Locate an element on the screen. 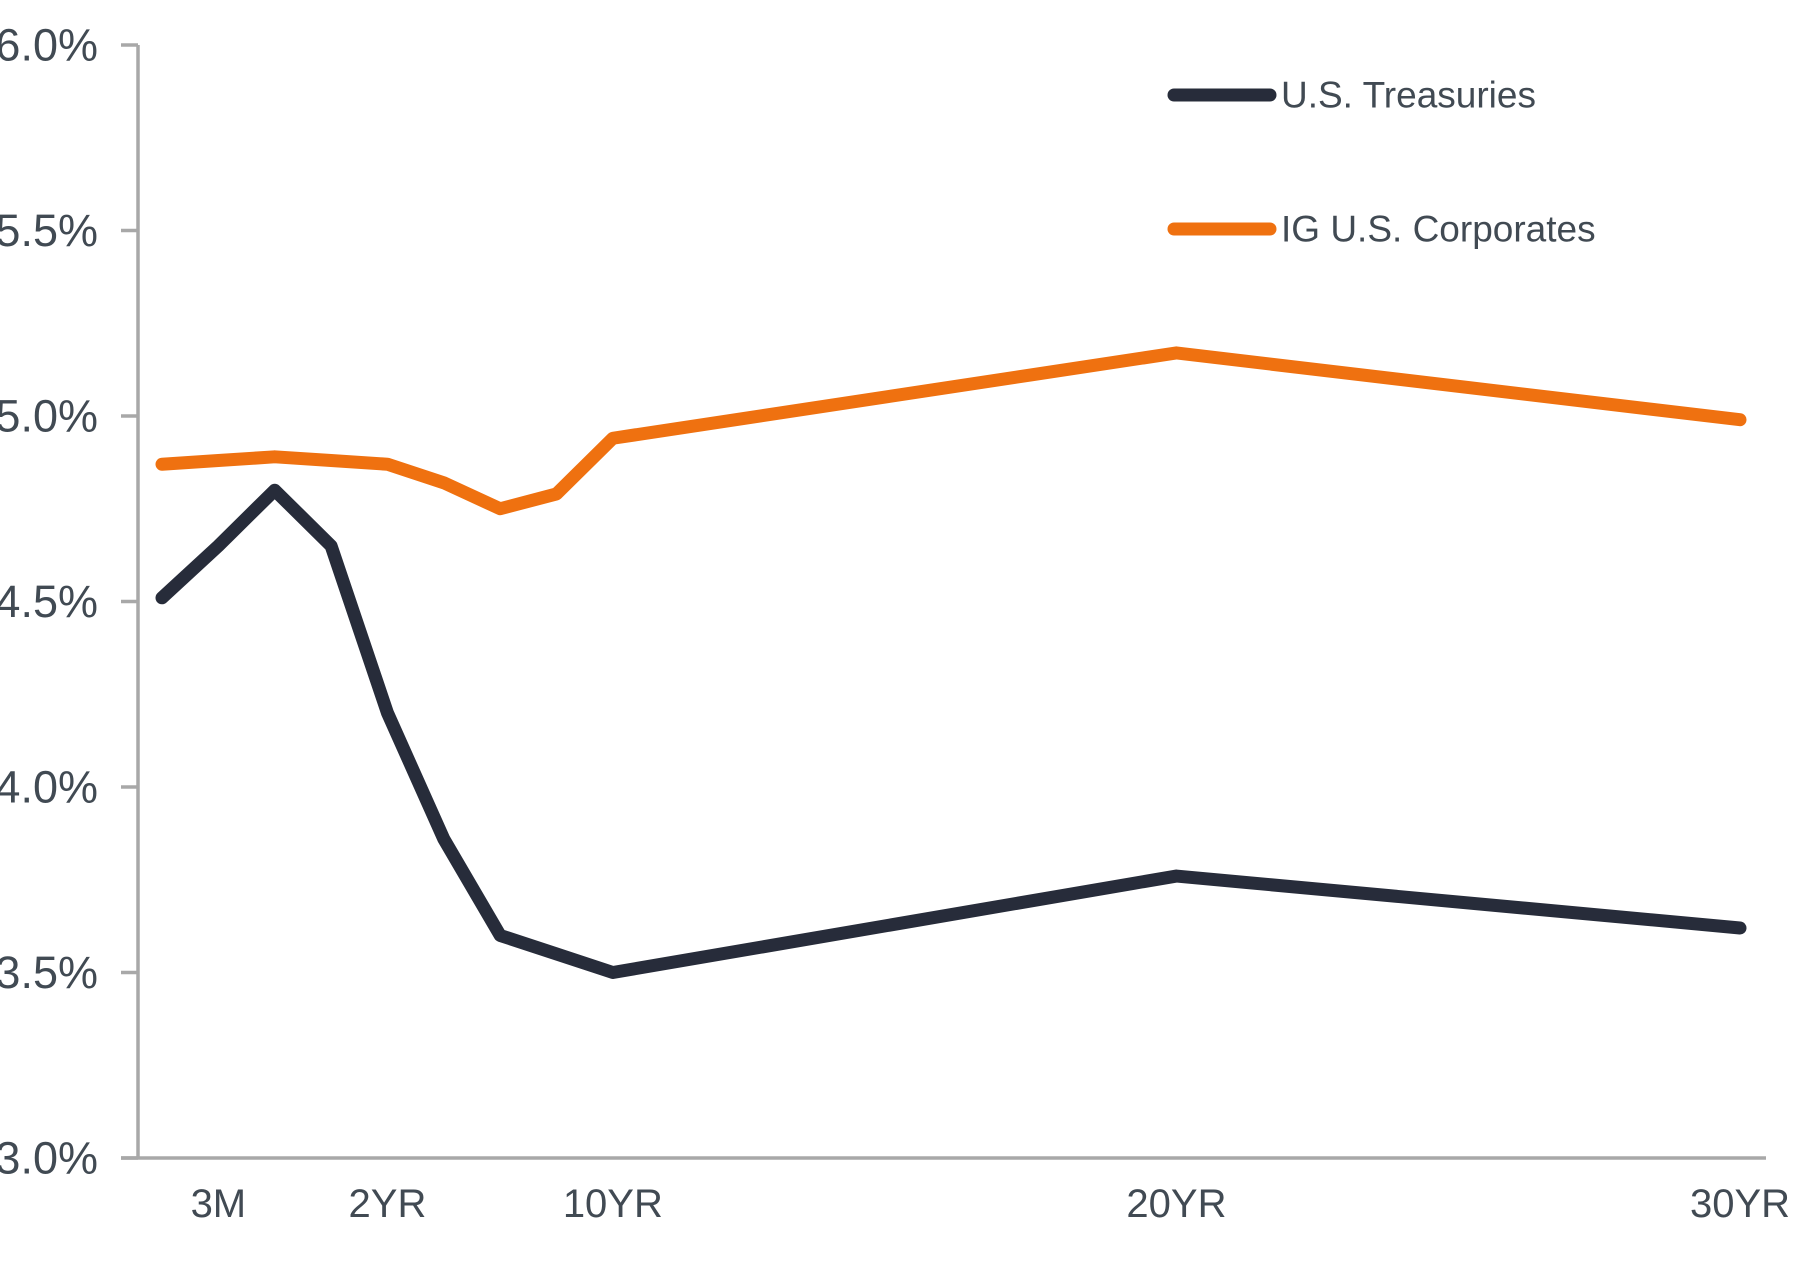 This screenshot has width=1808, height=1262. series-line-ig-u-s-corporates is located at coordinates (951, 431).